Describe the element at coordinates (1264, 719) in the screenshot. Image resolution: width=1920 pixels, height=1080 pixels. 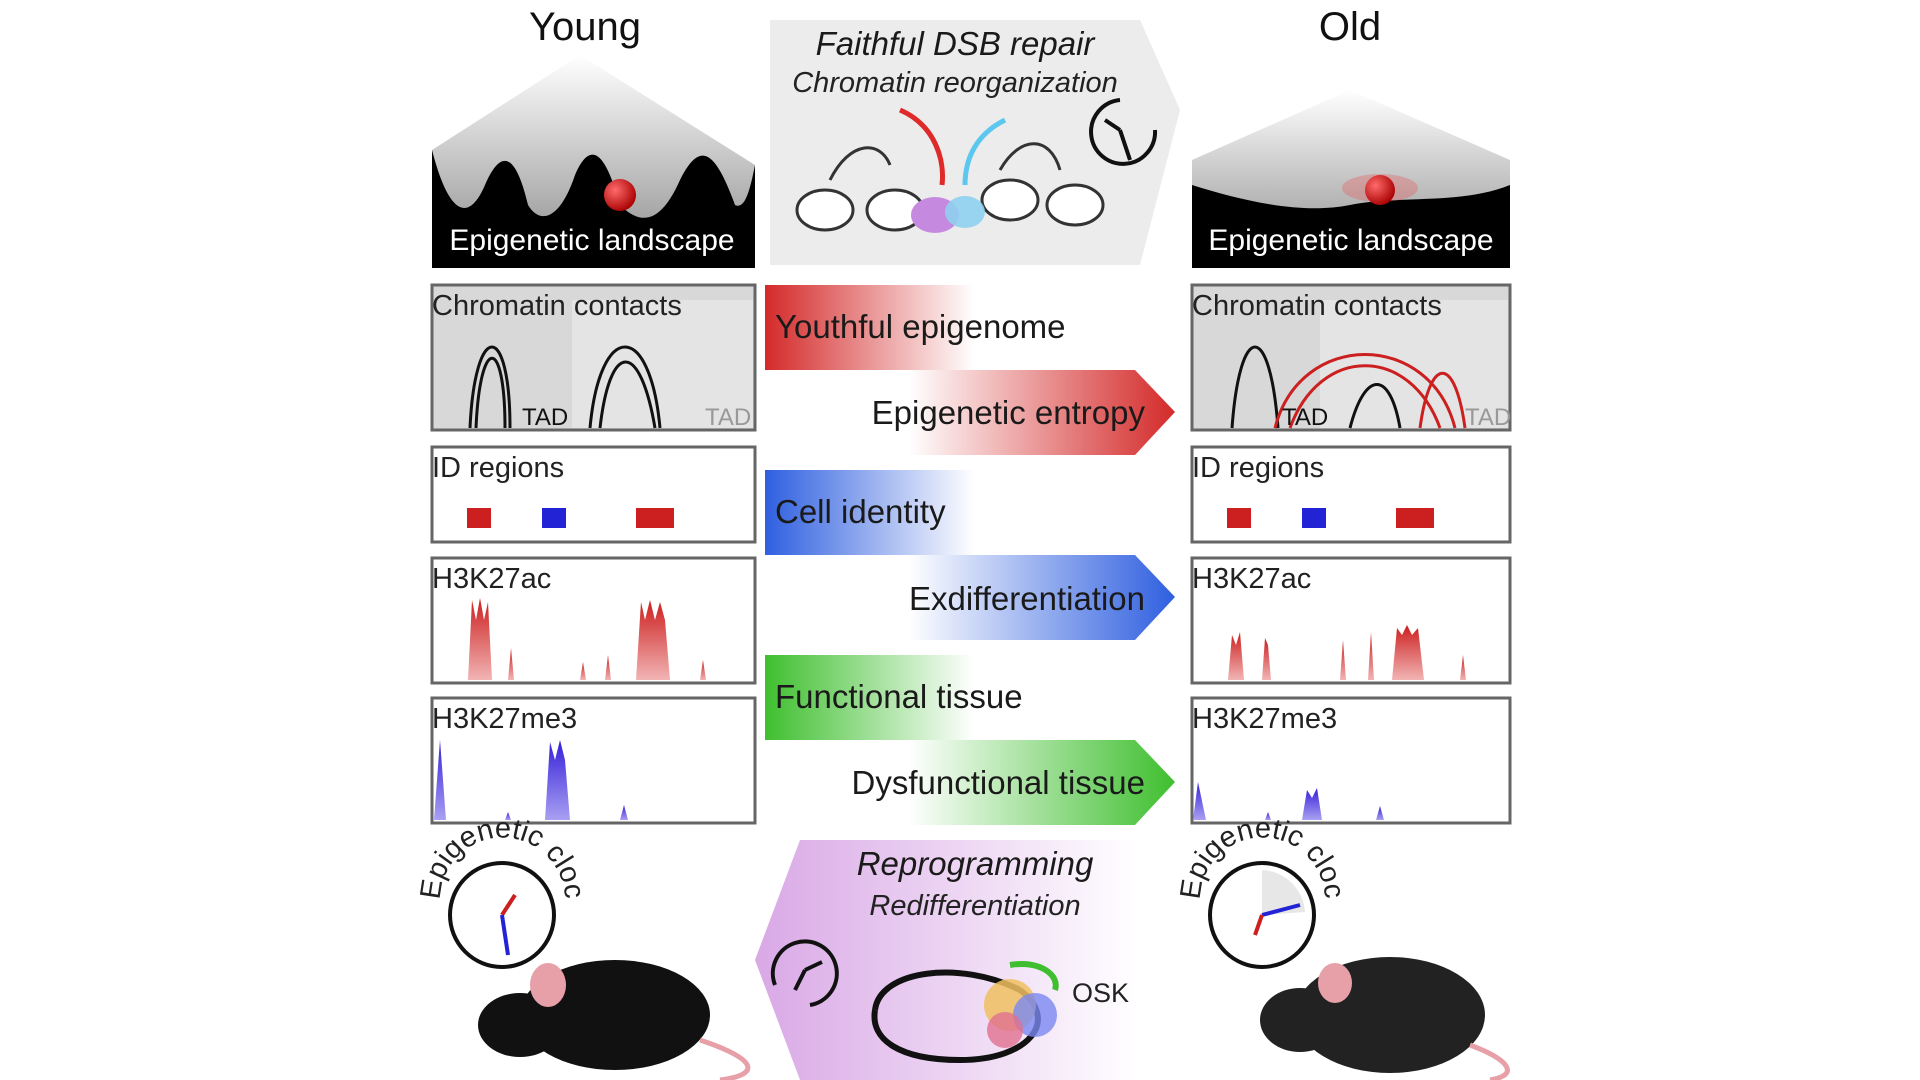
I see `h3k27me3-old-label: H3K27me3` at that location.